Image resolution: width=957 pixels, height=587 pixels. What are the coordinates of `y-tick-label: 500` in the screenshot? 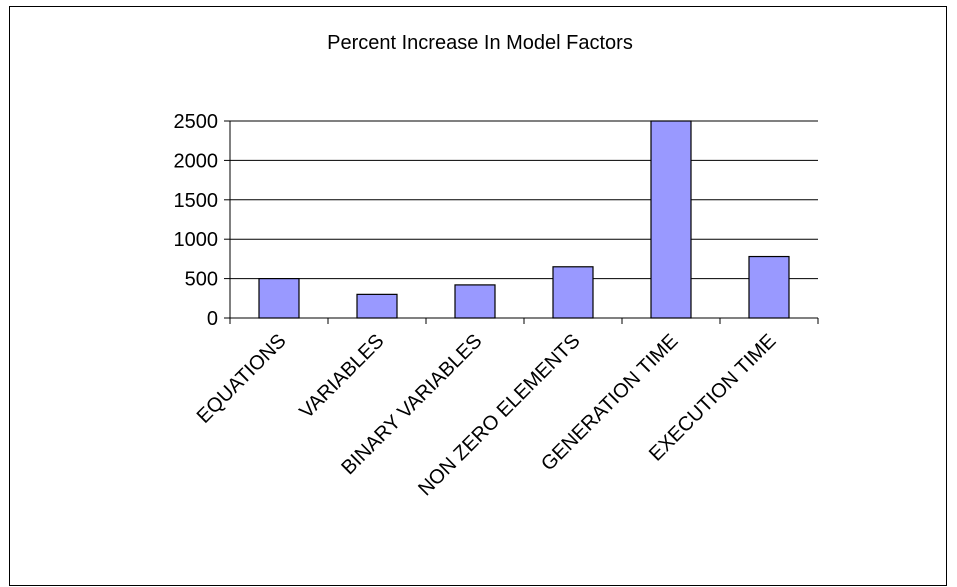 It's located at (201, 280).